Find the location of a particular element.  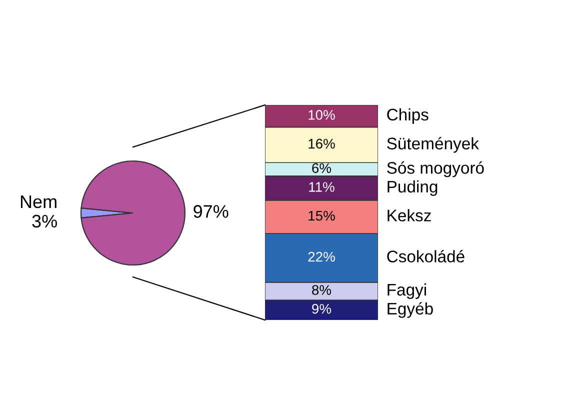

data-label: 6% is located at coordinates (322, 168).